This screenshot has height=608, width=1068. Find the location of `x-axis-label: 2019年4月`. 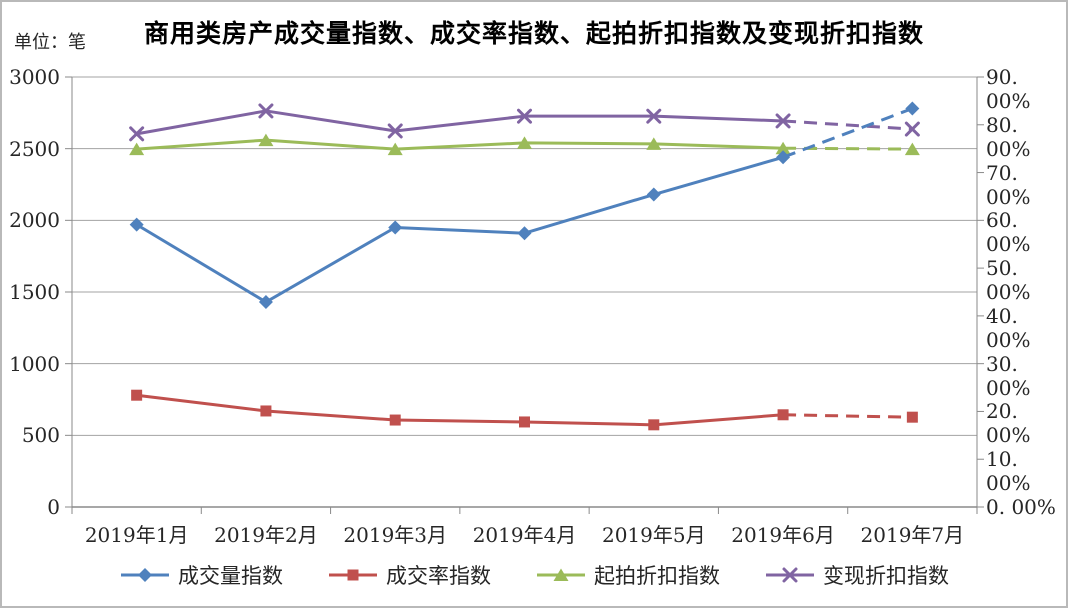

x-axis-label: 2019年4月 is located at coordinates (524, 535).